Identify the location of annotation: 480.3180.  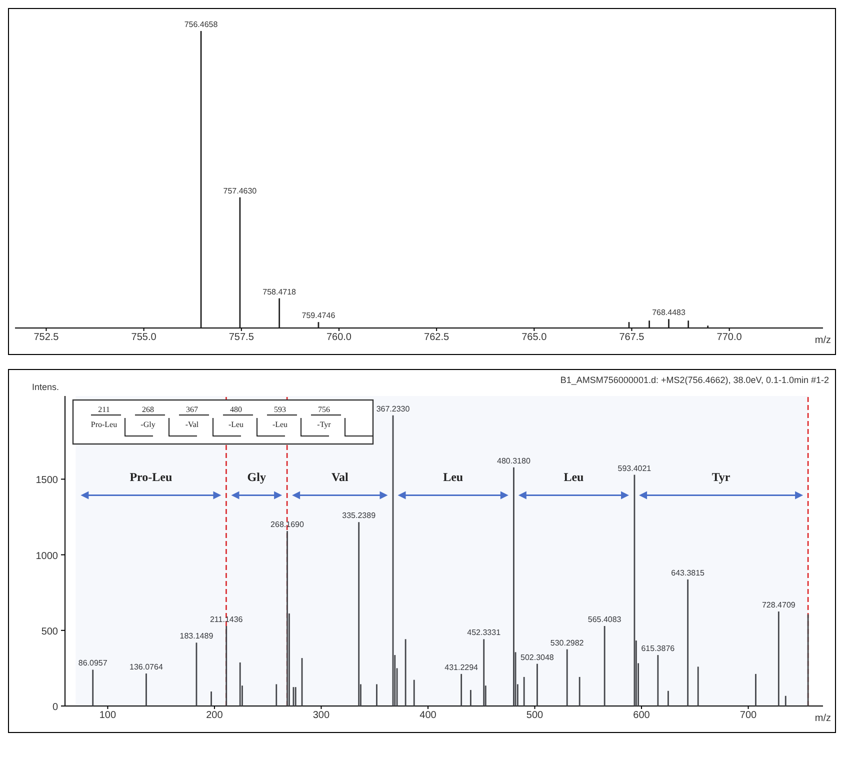
(514, 461).